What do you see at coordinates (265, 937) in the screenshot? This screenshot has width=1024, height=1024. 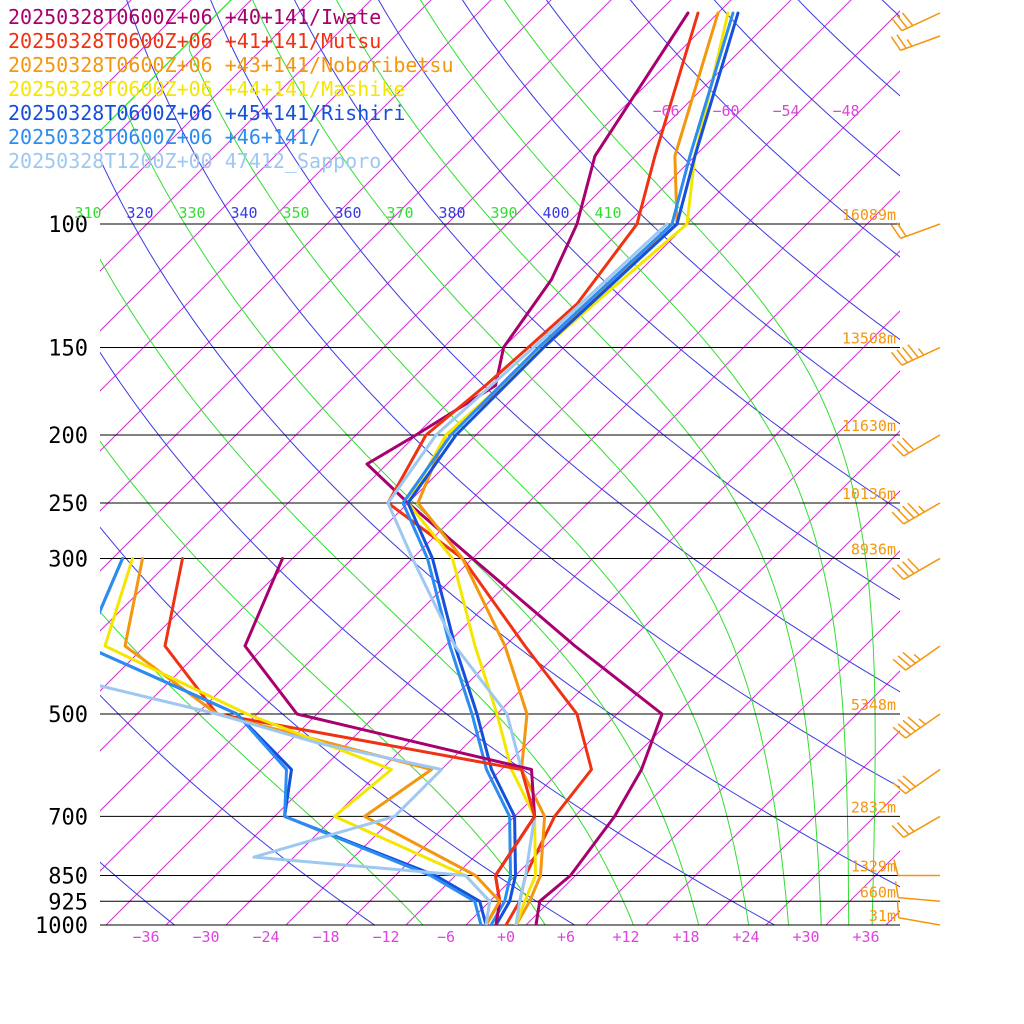 I see `temperature-tick-label: −24` at bounding box center [265, 937].